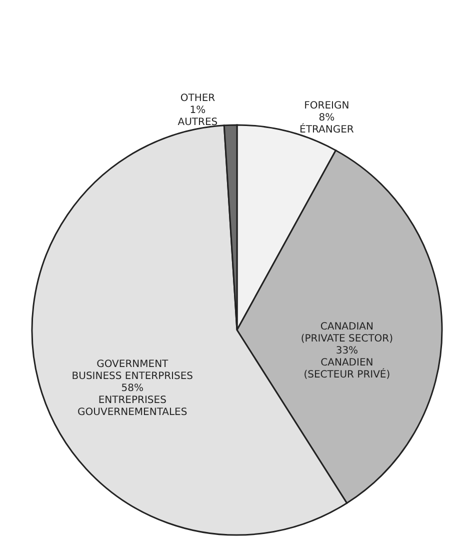 This screenshot has width=466, height=539. What do you see at coordinates (198, 110) in the screenshot?
I see `data-label: 1%` at bounding box center [198, 110].